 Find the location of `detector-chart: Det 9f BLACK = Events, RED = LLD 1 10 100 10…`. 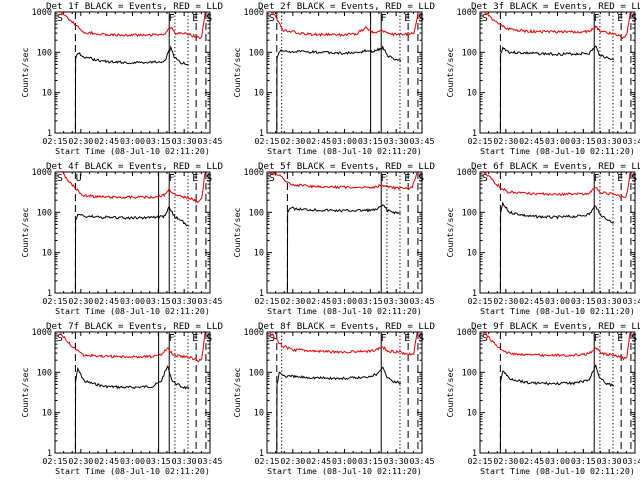

detector-chart: Det 9f BLACK = Events, RED = LLD 1 10 100 10… is located at coordinates (542, 398).